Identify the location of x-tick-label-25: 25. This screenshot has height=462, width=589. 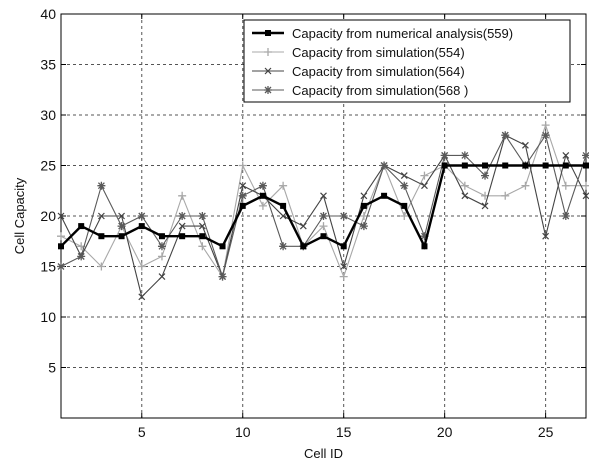
(546, 432).